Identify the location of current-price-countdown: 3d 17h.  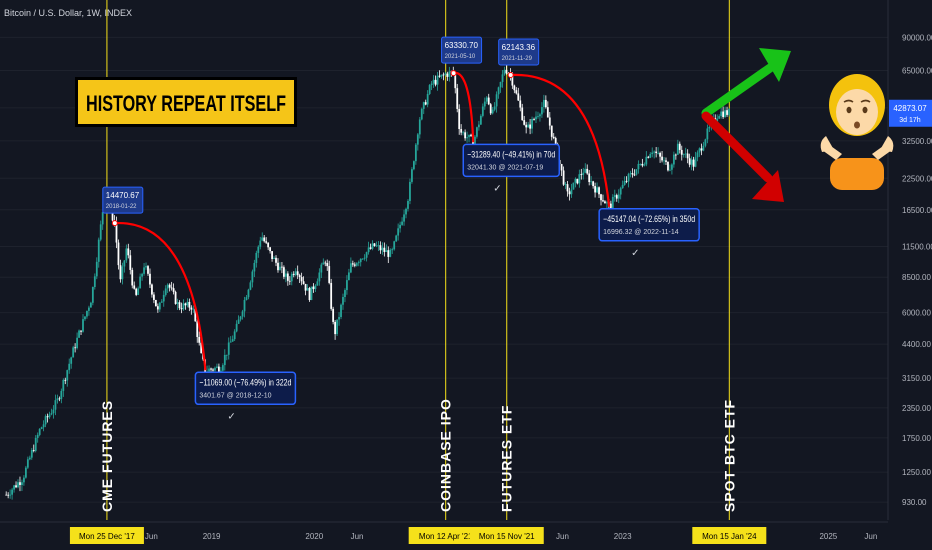
(910, 120).